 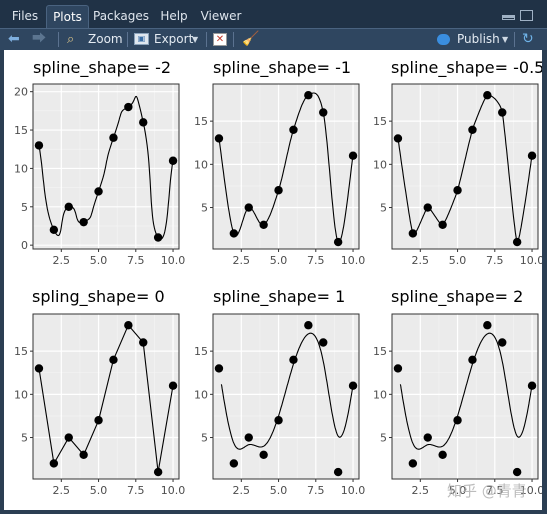 What do you see at coordinates (14, 39) in the screenshot?
I see `back-arrow-icon: ⬅` at bounding box center [14, 39].